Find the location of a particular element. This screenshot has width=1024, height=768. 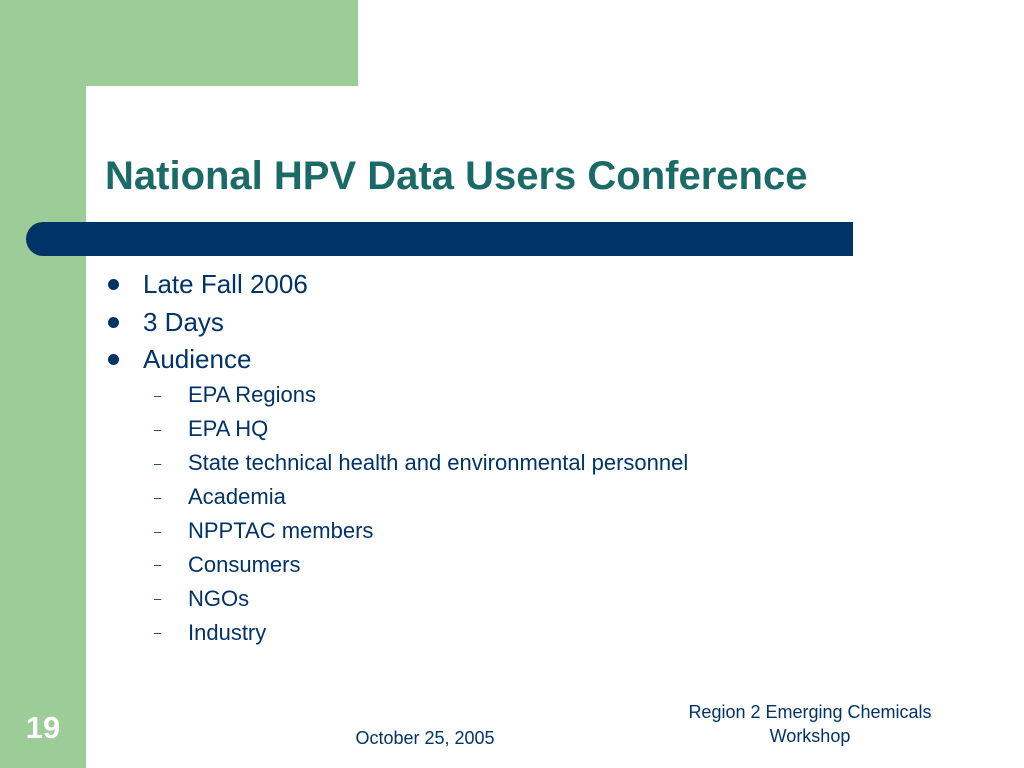

slide-title: National HPV Data Users Conference is located at coordinates (456, 176).